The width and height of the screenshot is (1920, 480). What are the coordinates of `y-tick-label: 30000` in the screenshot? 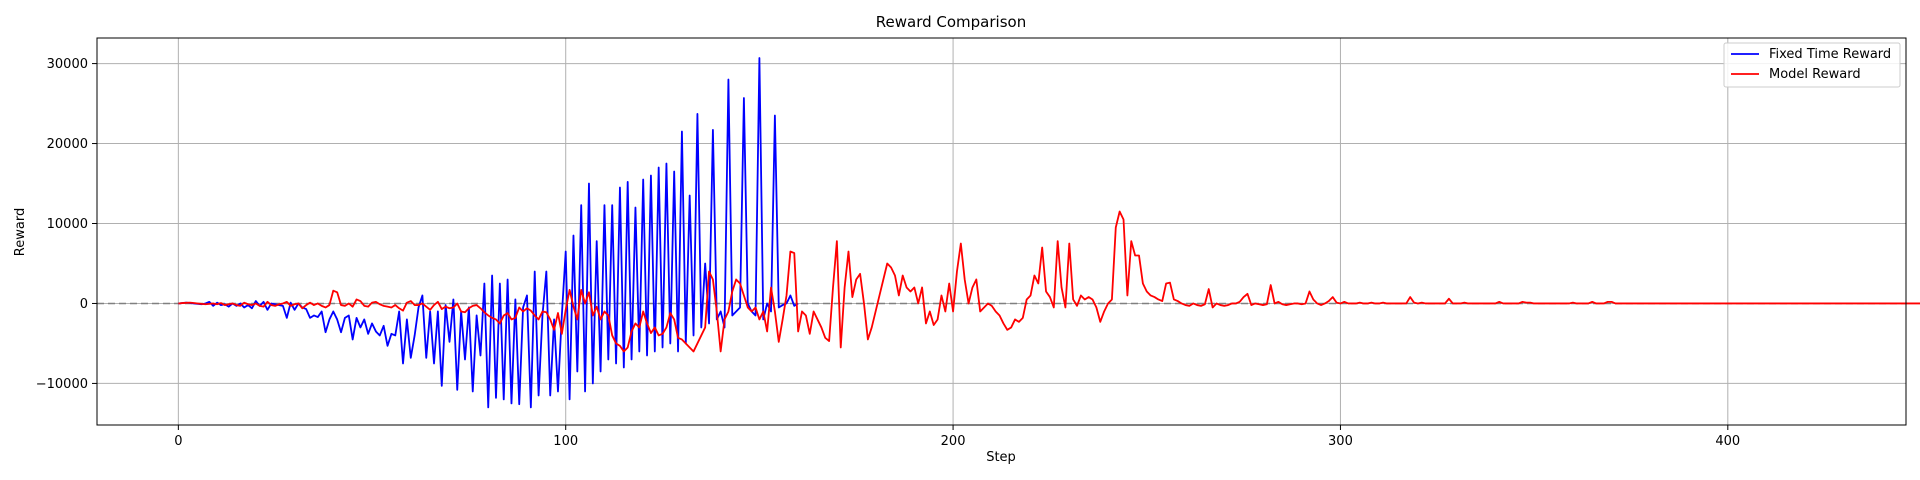 It's located at (67, 64).